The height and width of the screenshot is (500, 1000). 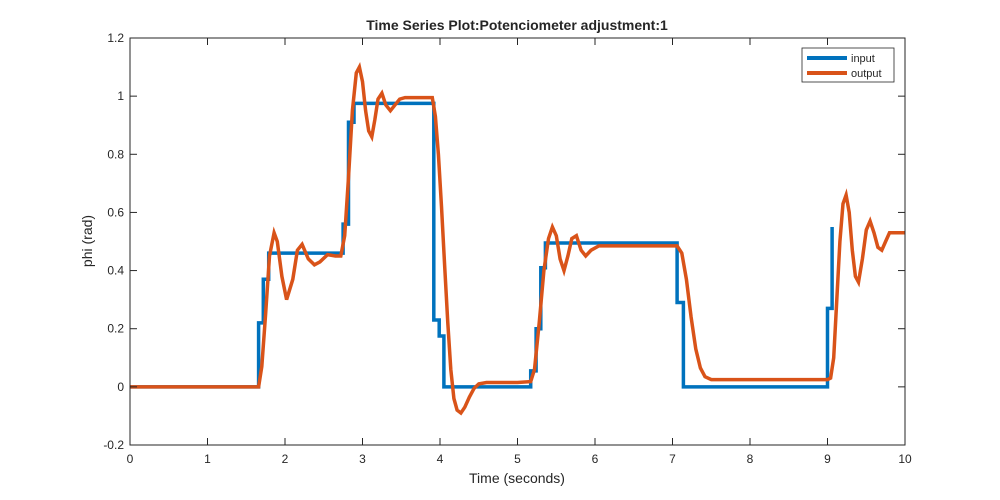 I want to click on x-tick-label: 2, so click(x=285, y=459).